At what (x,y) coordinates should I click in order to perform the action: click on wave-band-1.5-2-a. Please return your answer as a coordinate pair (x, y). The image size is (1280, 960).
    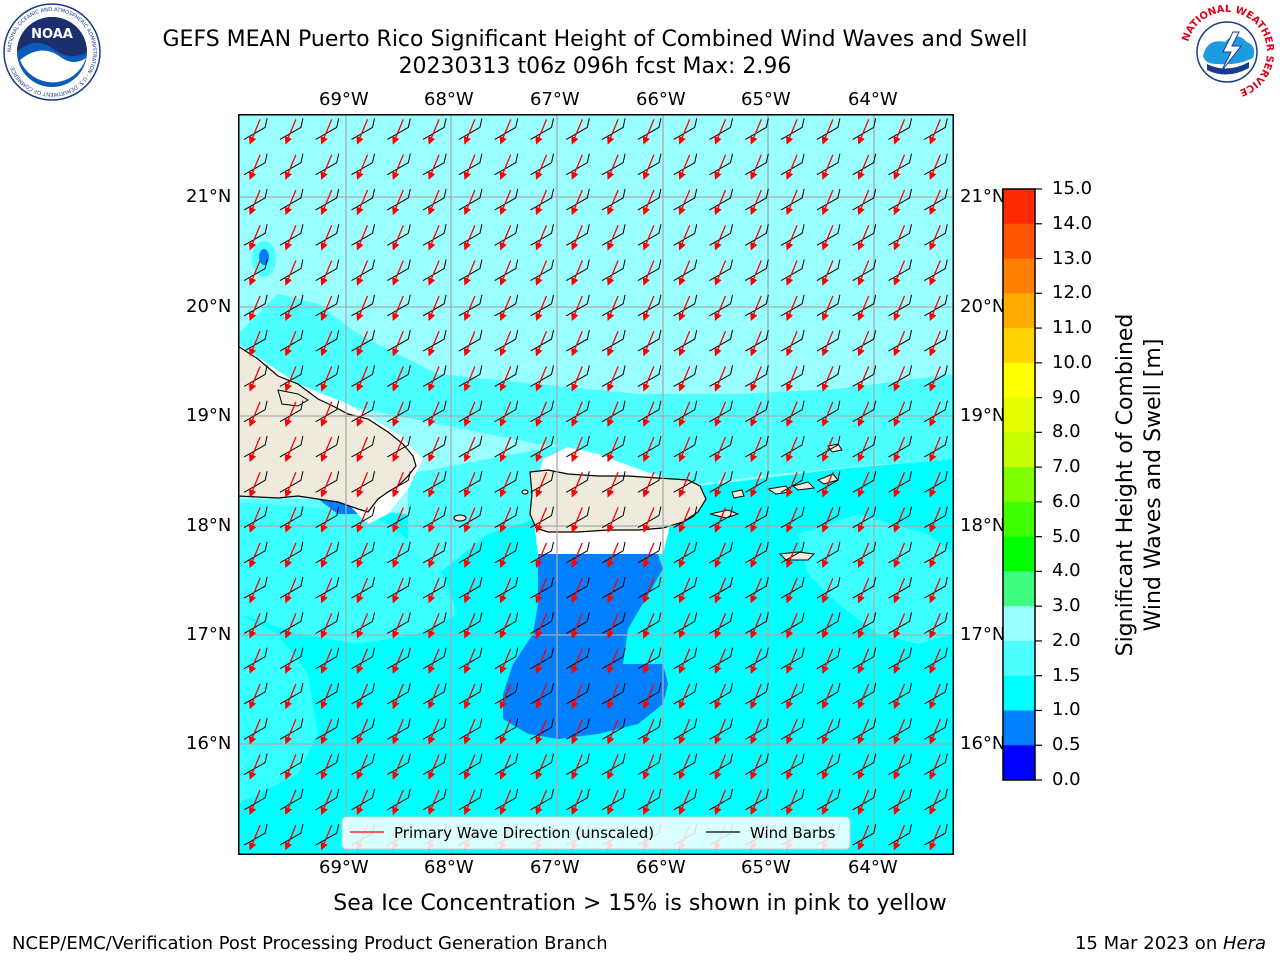
    Looking at the image, I should click on (596, 371).